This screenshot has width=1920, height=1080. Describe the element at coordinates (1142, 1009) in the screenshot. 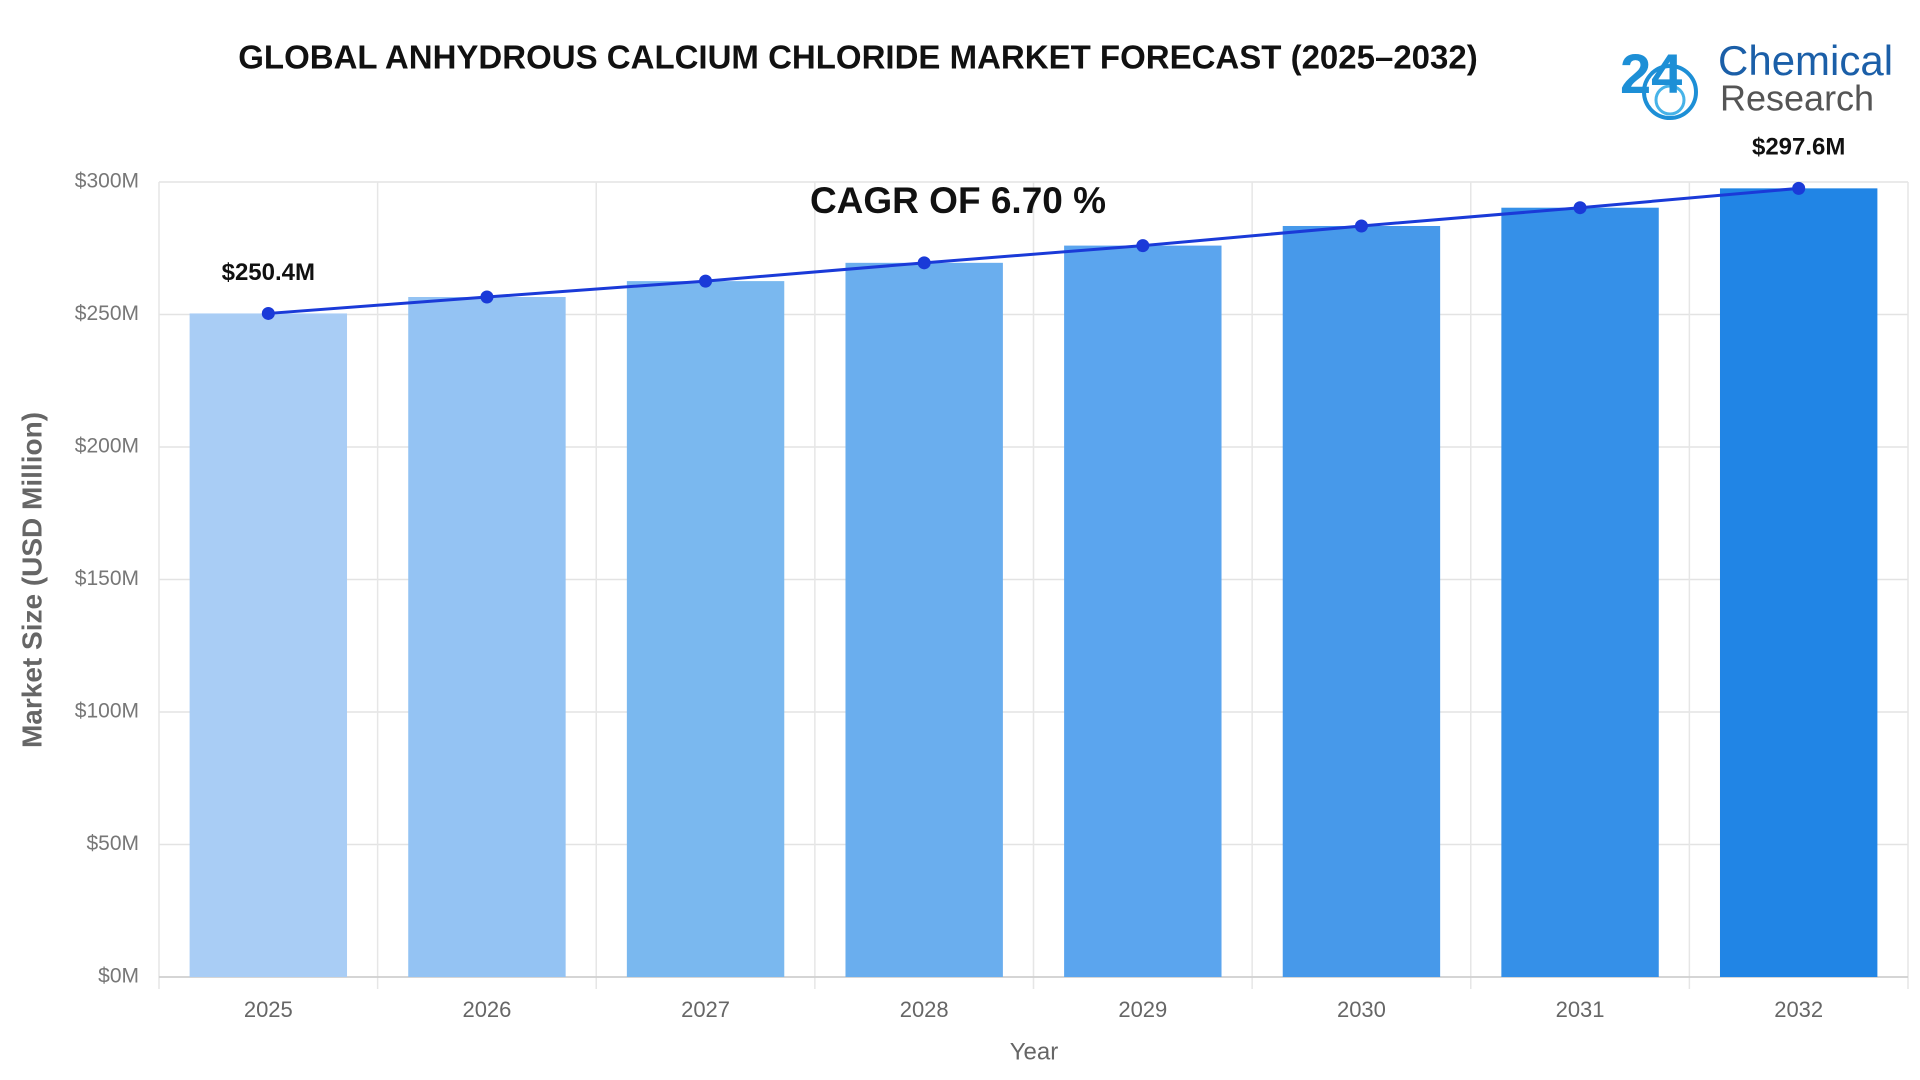

I see `x-tick-label: 2029` at that location.